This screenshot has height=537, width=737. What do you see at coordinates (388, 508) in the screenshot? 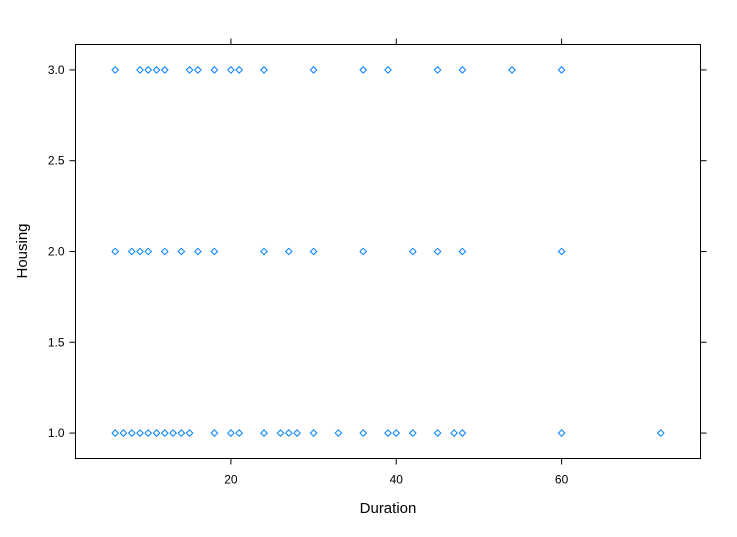
I see `x-axis-title: Duration` at bounding box center [388, 508].